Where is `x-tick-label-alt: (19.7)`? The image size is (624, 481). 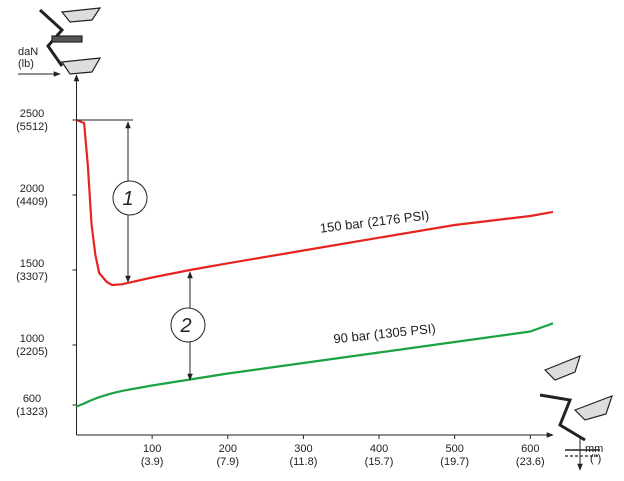
x-tick-label-alt: (19.7) is located at coordinates (454, 462).